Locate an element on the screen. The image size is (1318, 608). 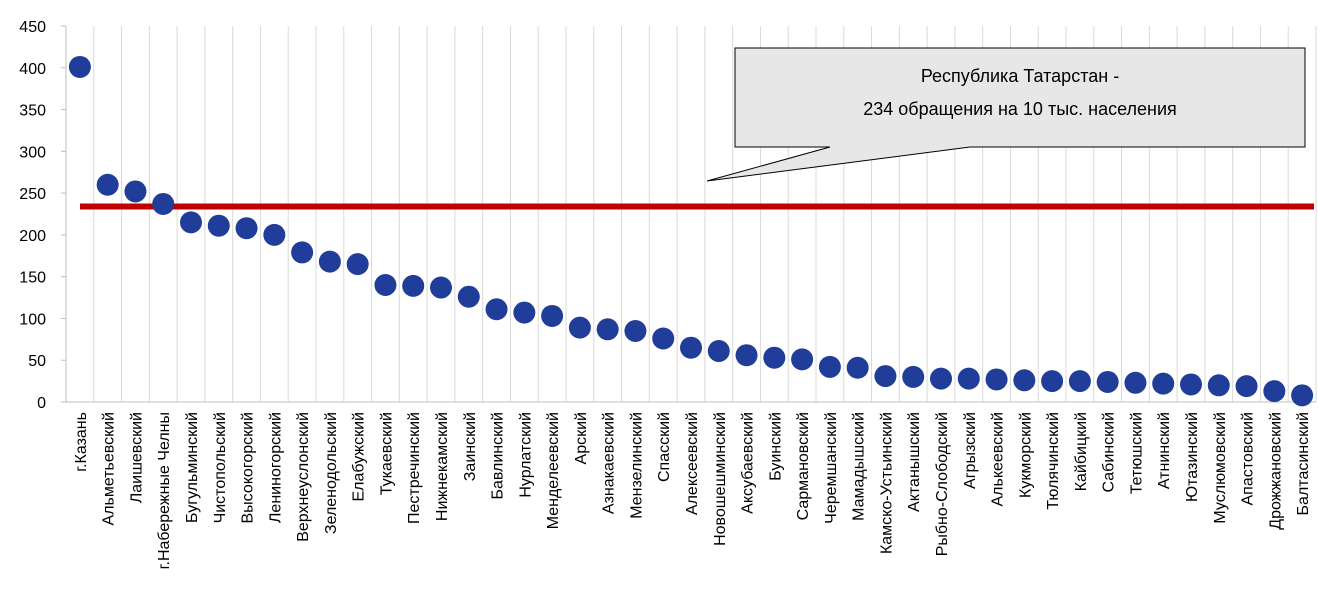
x-tick-label: Буинский is located at coordinates (775, 446).